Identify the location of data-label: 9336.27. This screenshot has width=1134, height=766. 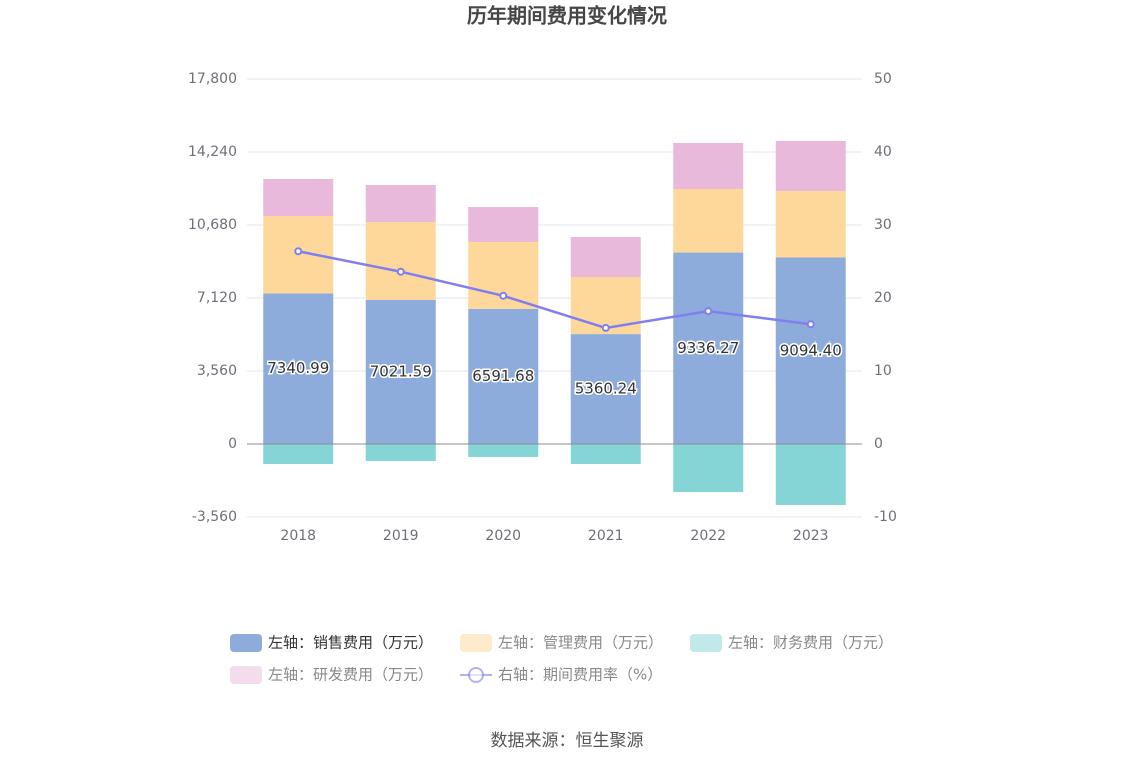
(708, 348).